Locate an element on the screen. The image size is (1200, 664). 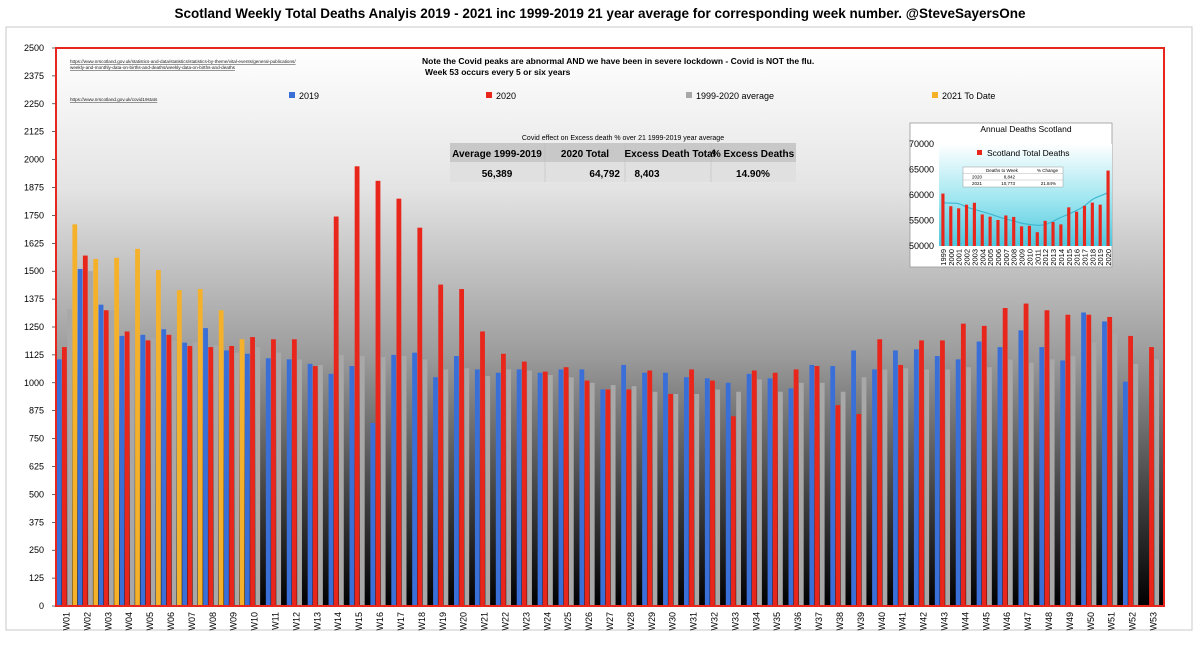
x-tick-label: W01 is located at coordinates (66, 621).